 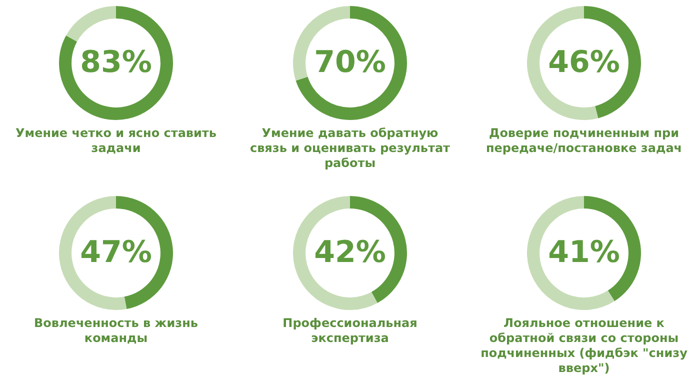 I want to click on text: Доверие подчиненным при передаче/постановке задач, so click(x=584, y=141).